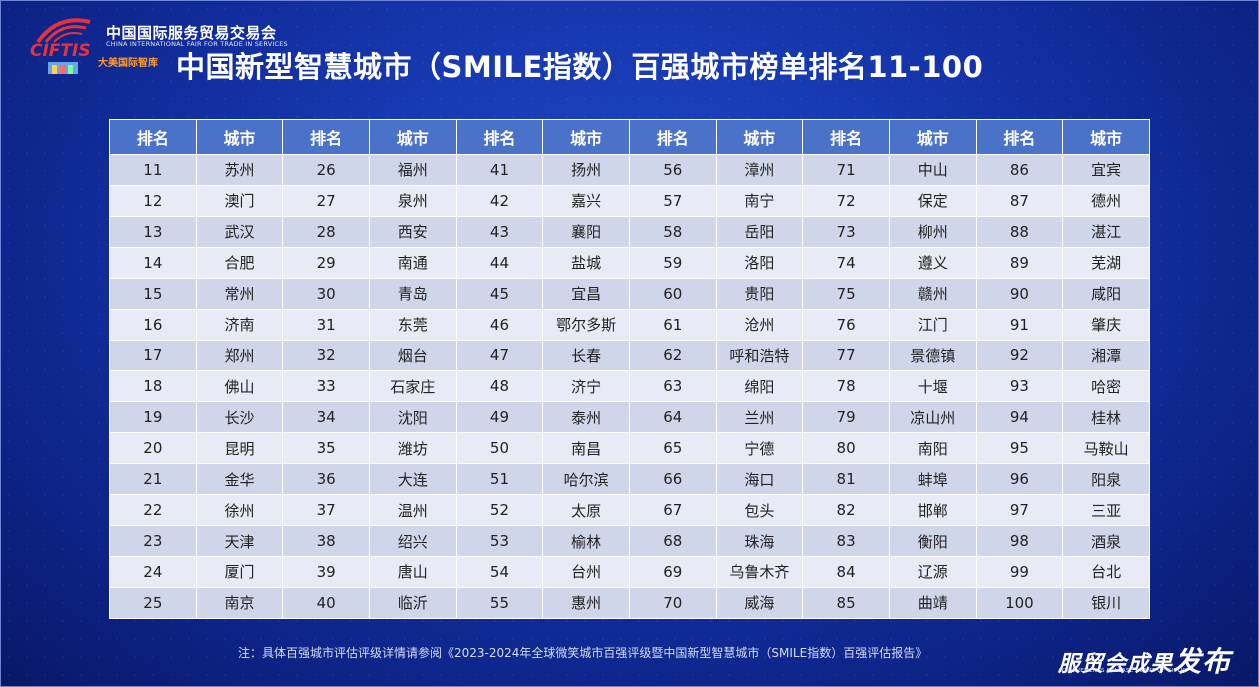 This screenshot has height=687, width=1259. Describe the element at coordinates (239, 200) in the screenshot. I see `city-cell: 澳门` at that location.